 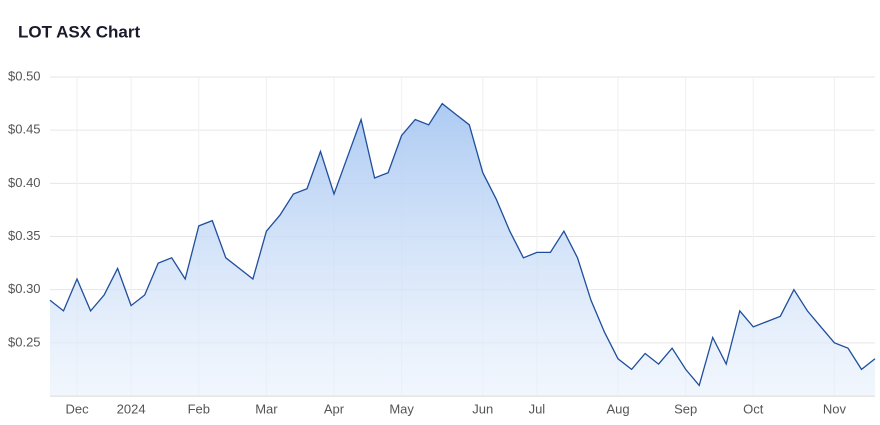 I want to click on x-tick-label: Feb, so click(x=199, y=408).